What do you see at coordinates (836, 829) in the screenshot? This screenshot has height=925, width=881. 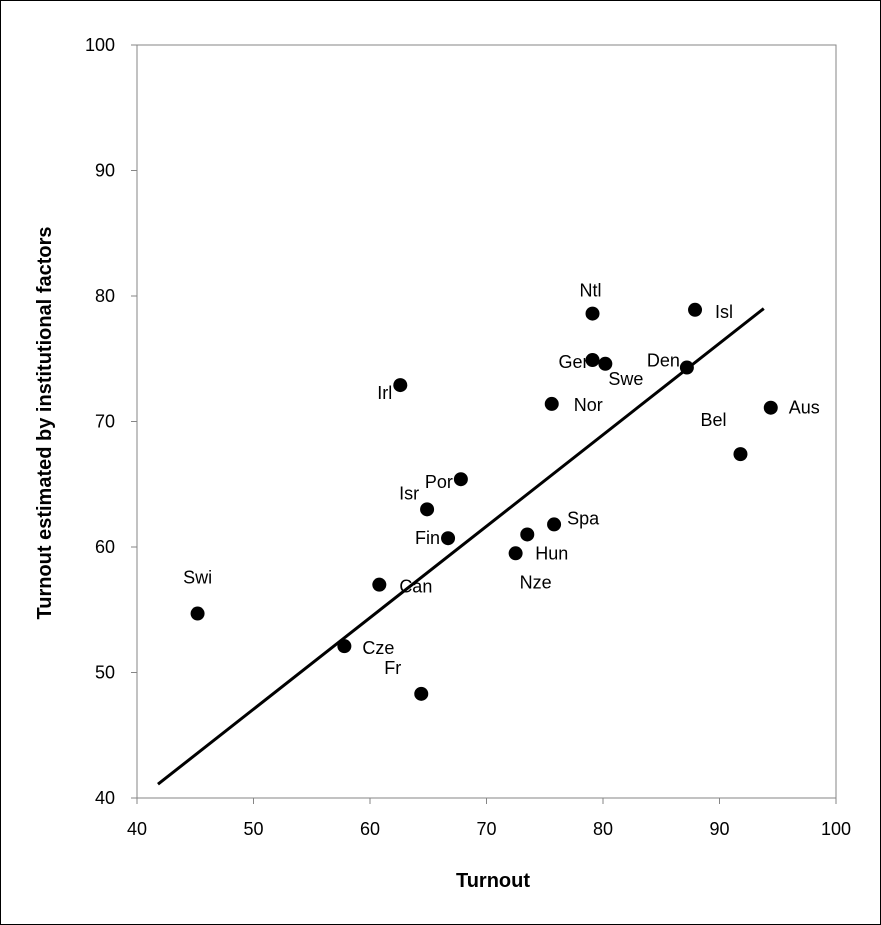 I see `x-tick-label: 100` at bounding box center [836, 829].